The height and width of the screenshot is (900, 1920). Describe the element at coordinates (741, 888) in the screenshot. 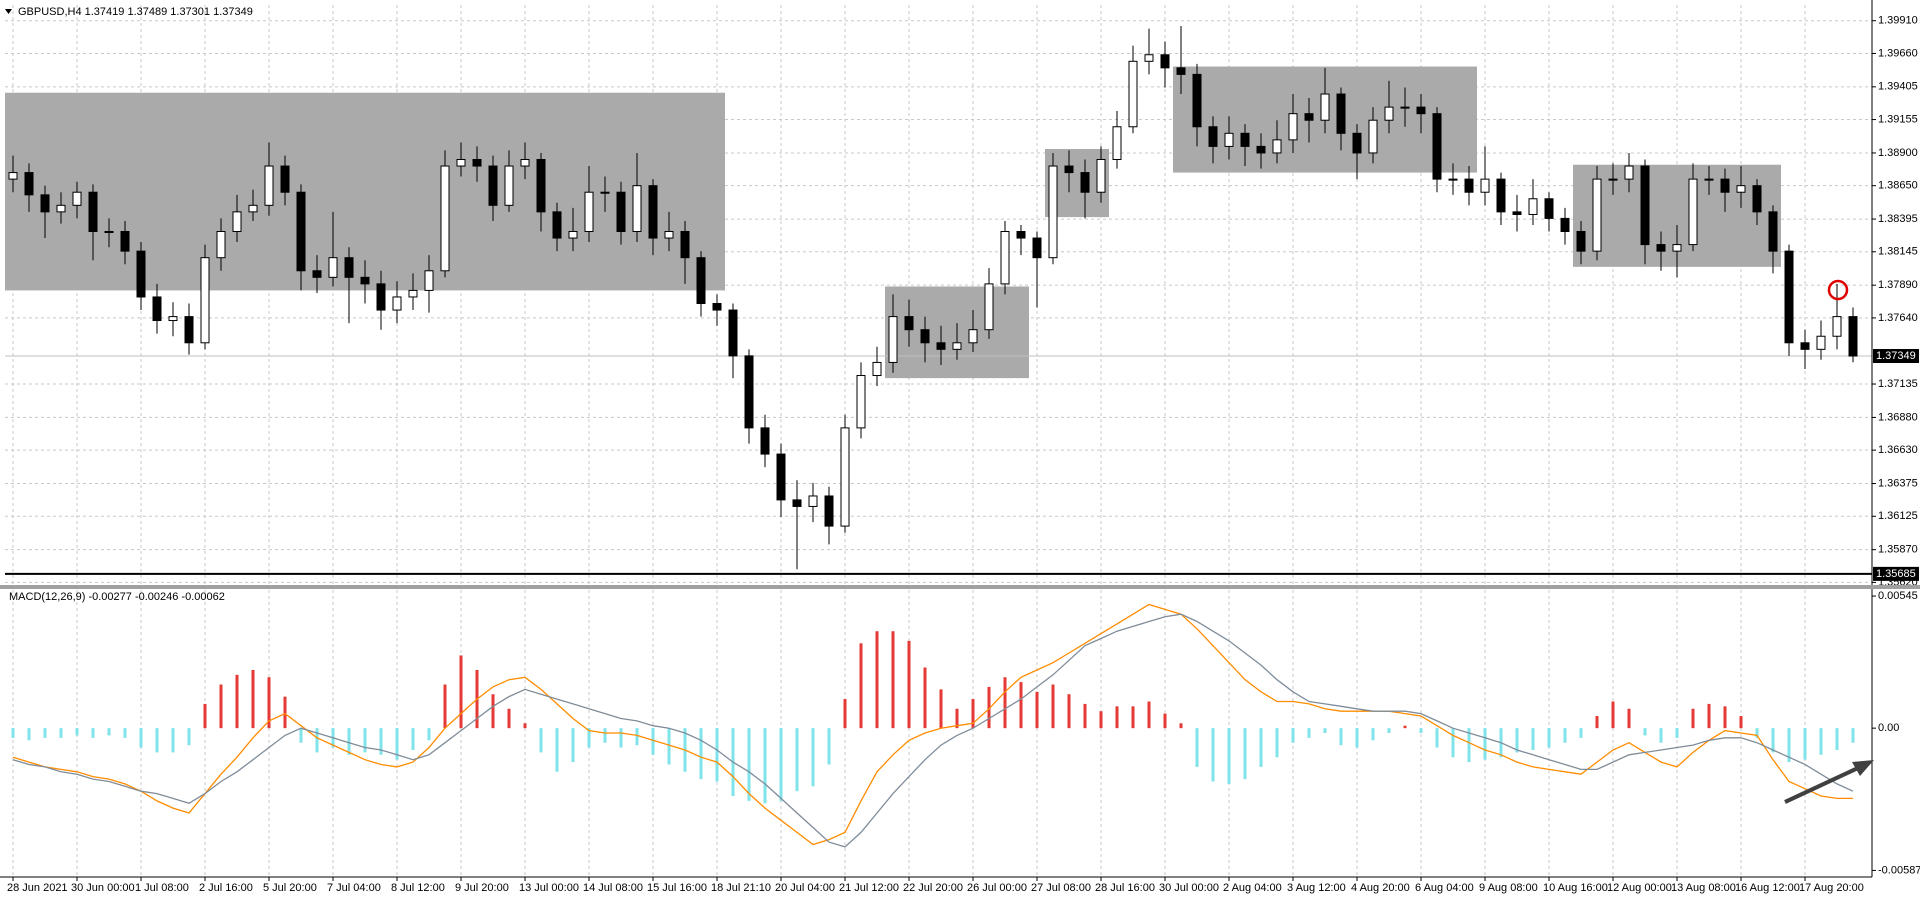

I see `x-tick-label: 18 Jul 21:10` at that location.